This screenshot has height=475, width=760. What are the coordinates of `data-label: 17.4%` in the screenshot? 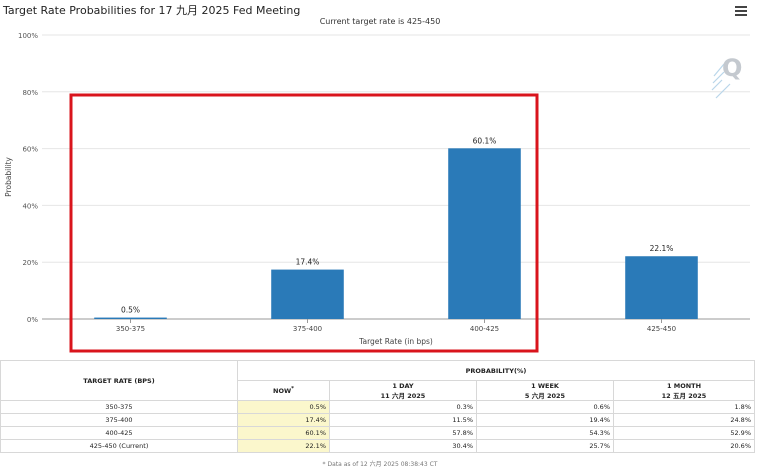 It's located at (308, 262).